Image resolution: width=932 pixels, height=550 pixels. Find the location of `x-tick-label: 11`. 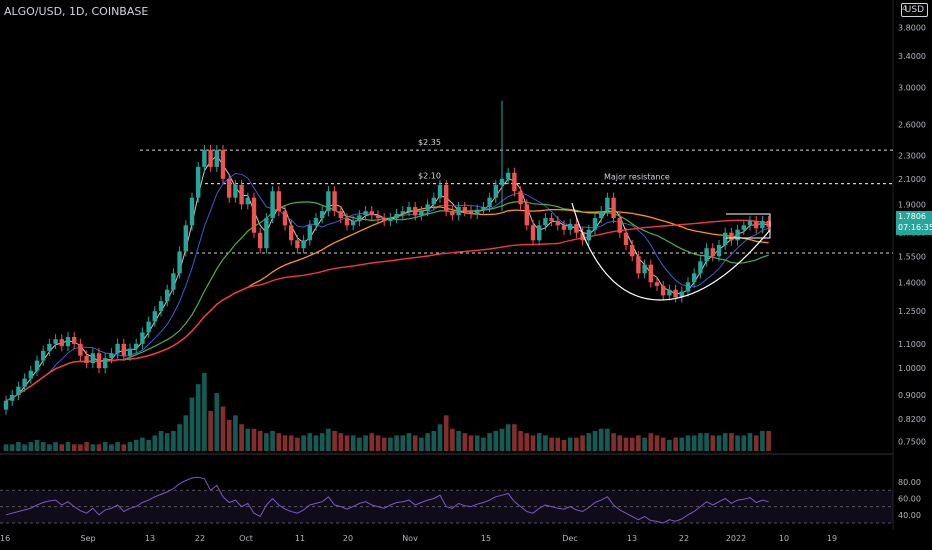

x-tick-label: 11 is located at coordinates (300, 538).